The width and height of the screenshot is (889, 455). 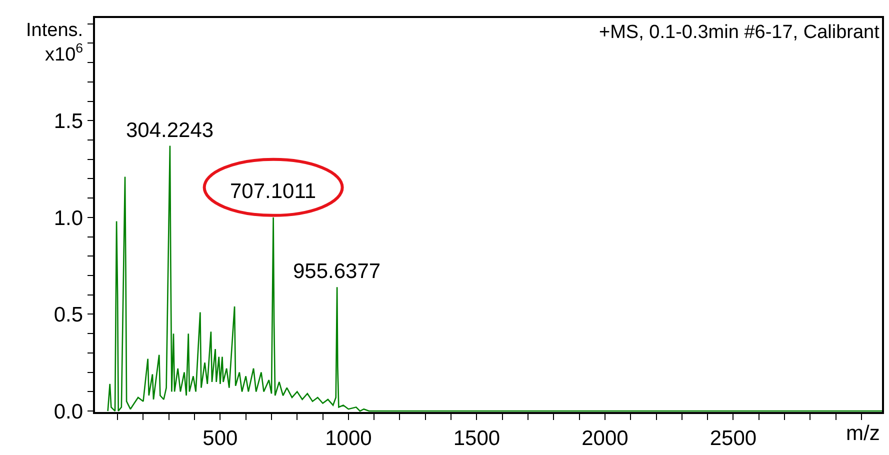 I want to click on y-tick-label: 0.5, so click(x=69, y=315).